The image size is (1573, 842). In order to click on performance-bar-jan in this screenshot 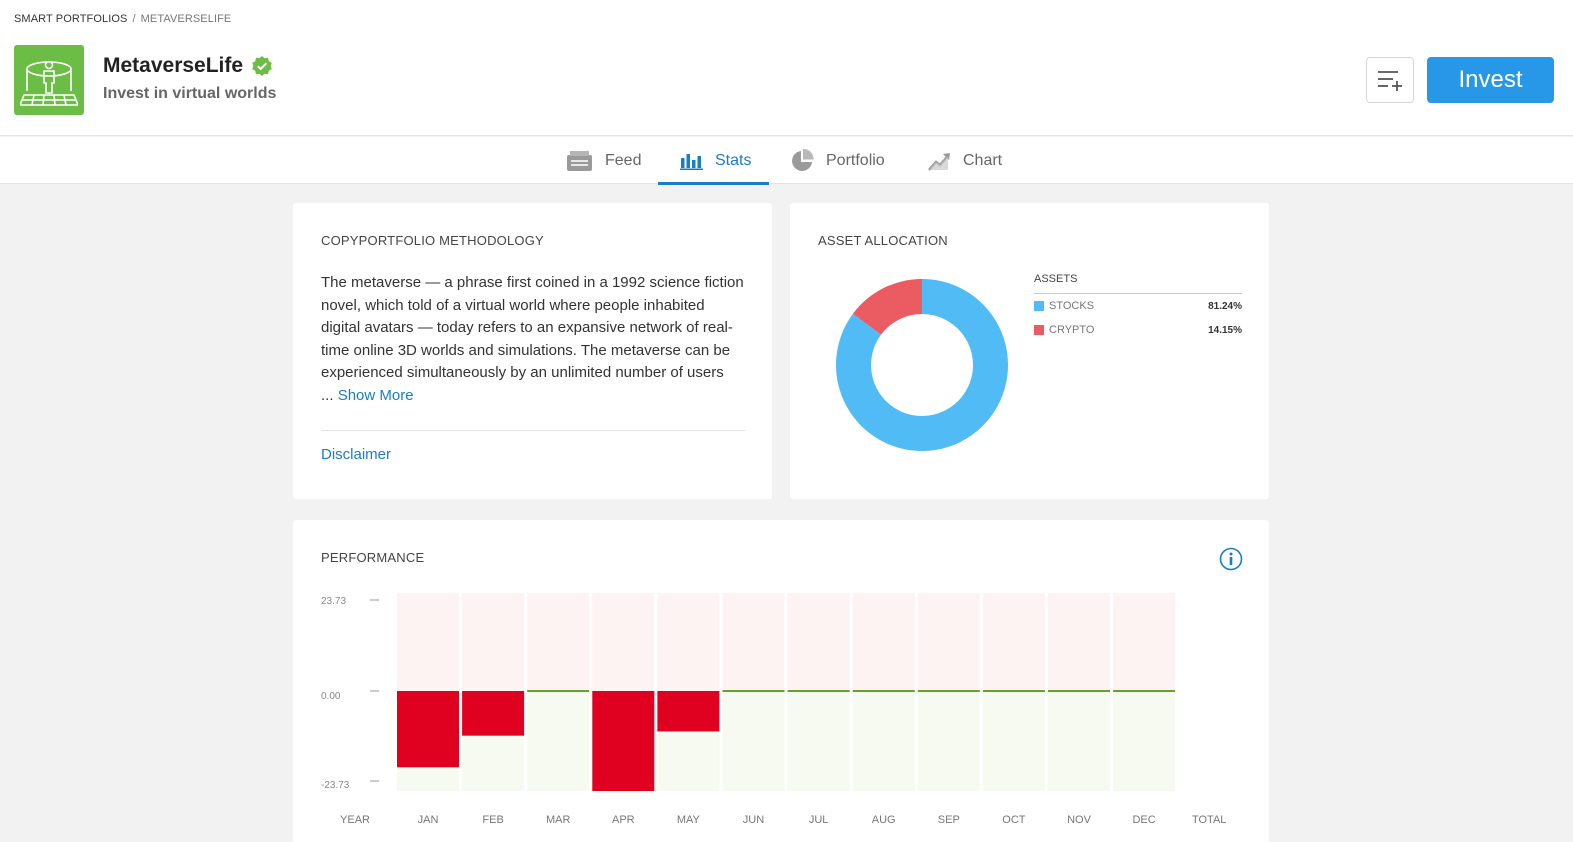, I will do `click(428, 729)`.